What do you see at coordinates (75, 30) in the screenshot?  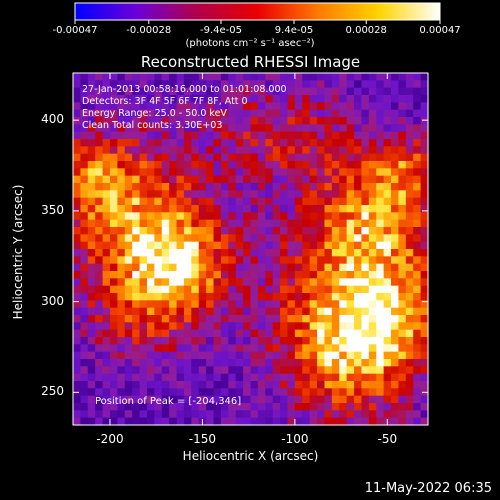 I see `colorbar-tick-label: -0.00047` at bounding box center [75, 30].